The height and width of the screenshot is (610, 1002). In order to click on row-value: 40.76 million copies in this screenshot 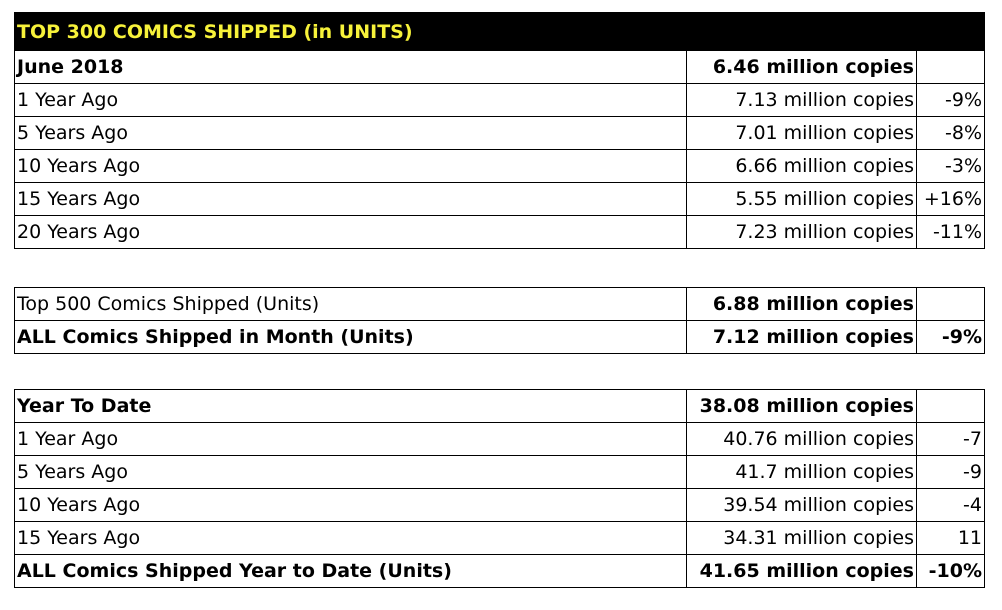, I will do `click(801, 439)`.